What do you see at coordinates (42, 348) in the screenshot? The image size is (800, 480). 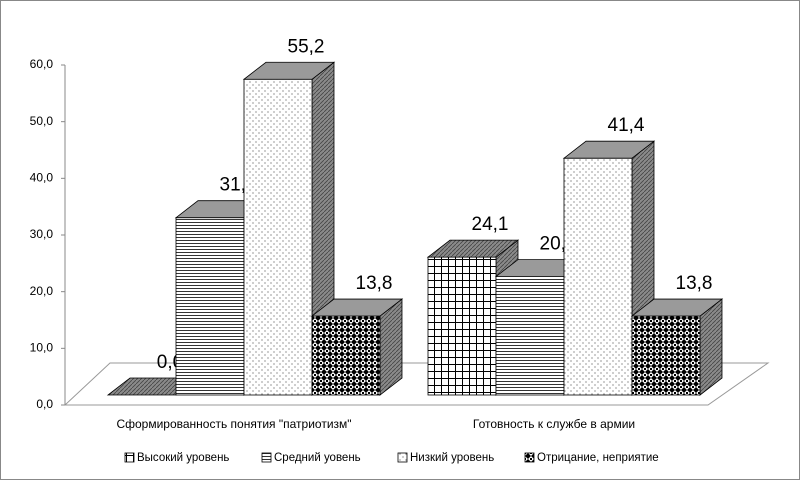 I see `y-tick-label: 10,0` at bounding box center [42, 348].